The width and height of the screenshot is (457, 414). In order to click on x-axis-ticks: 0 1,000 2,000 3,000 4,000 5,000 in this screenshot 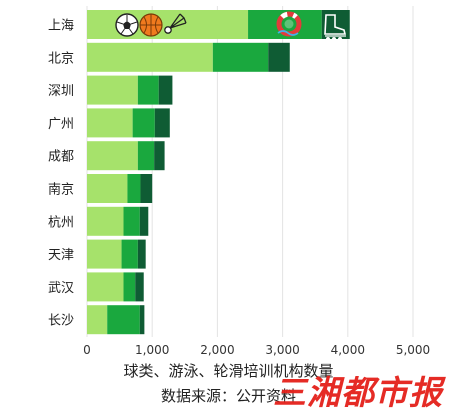, I will do `click(256, 350)`.